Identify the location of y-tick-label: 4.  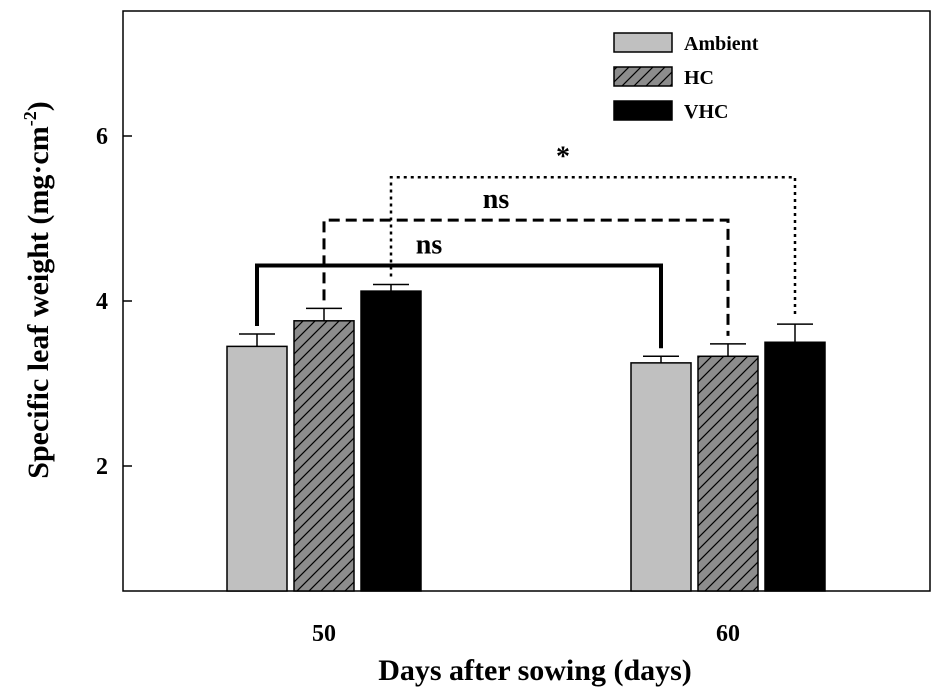
(102, 302).